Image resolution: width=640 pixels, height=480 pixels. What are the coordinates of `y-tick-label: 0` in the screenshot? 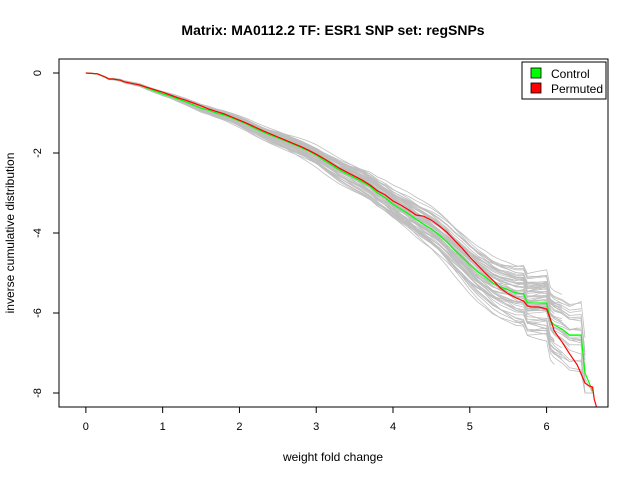 It's located at (38, 73).